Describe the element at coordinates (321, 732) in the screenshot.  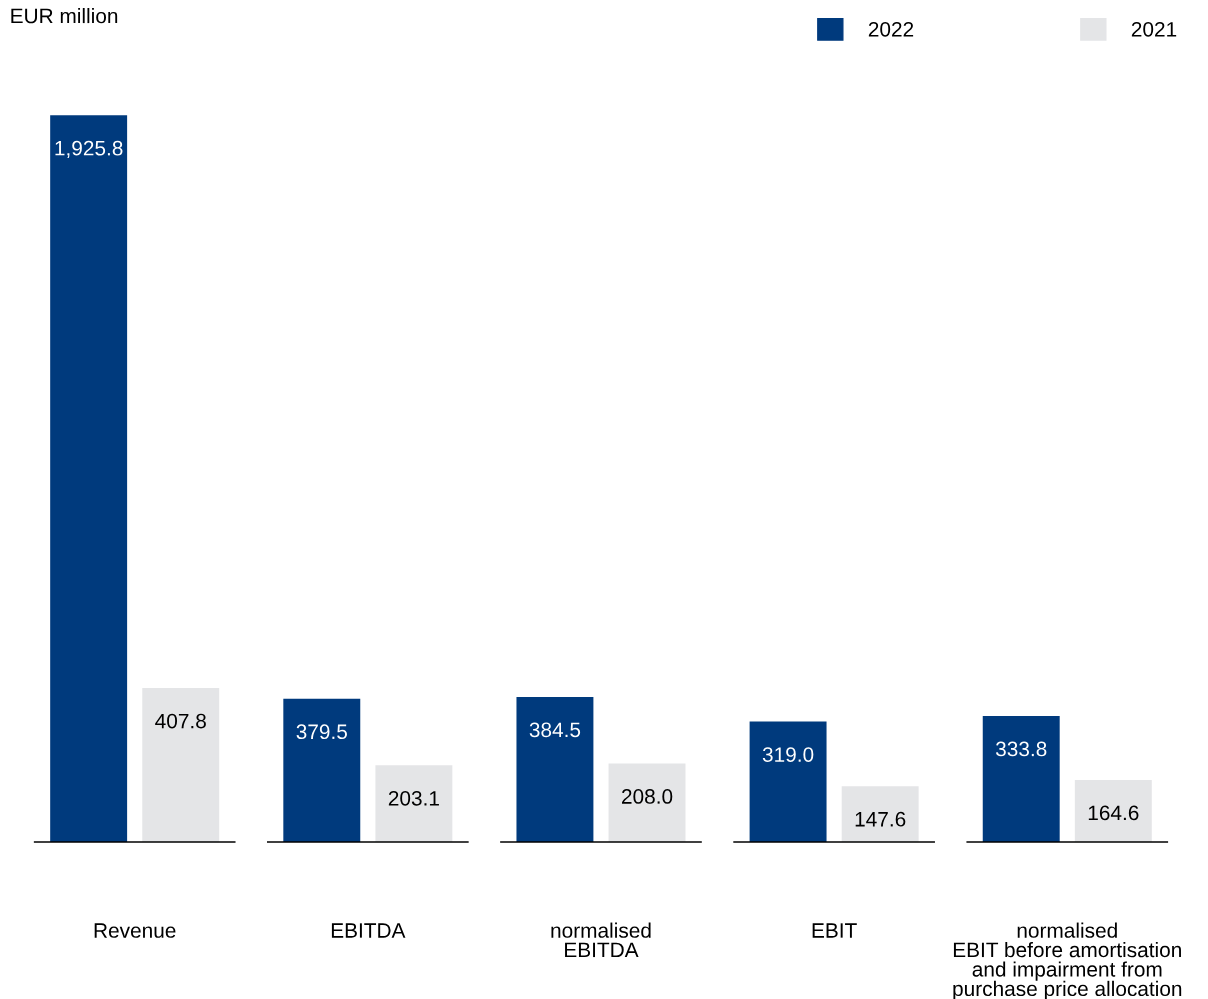
I see `data-label: 379.5` at that location.